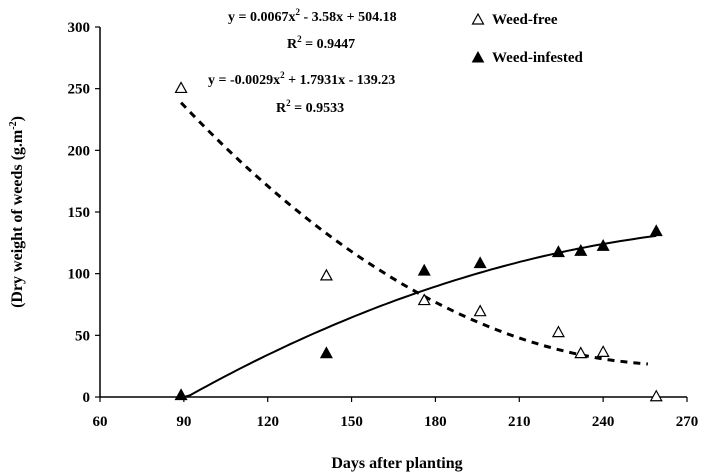 The width and height of the screenshot is (701, 475). I want to click on x-axis-label: Days after planting, so click(396, 463).